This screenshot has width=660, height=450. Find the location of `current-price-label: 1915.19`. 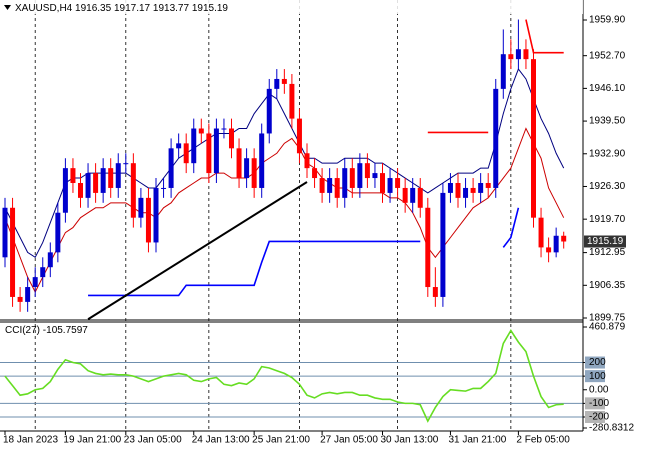

current-price-label: 1915.19 is located at coordinates (605, 241).